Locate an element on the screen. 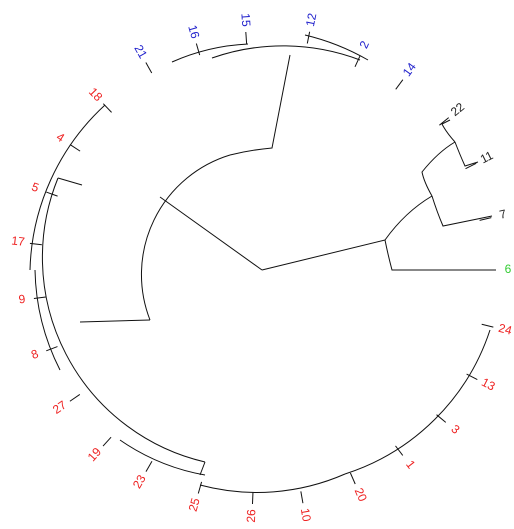 This screenshot has height=529, width=514. leaf-label: 10 is located at coordinates (306, 515).